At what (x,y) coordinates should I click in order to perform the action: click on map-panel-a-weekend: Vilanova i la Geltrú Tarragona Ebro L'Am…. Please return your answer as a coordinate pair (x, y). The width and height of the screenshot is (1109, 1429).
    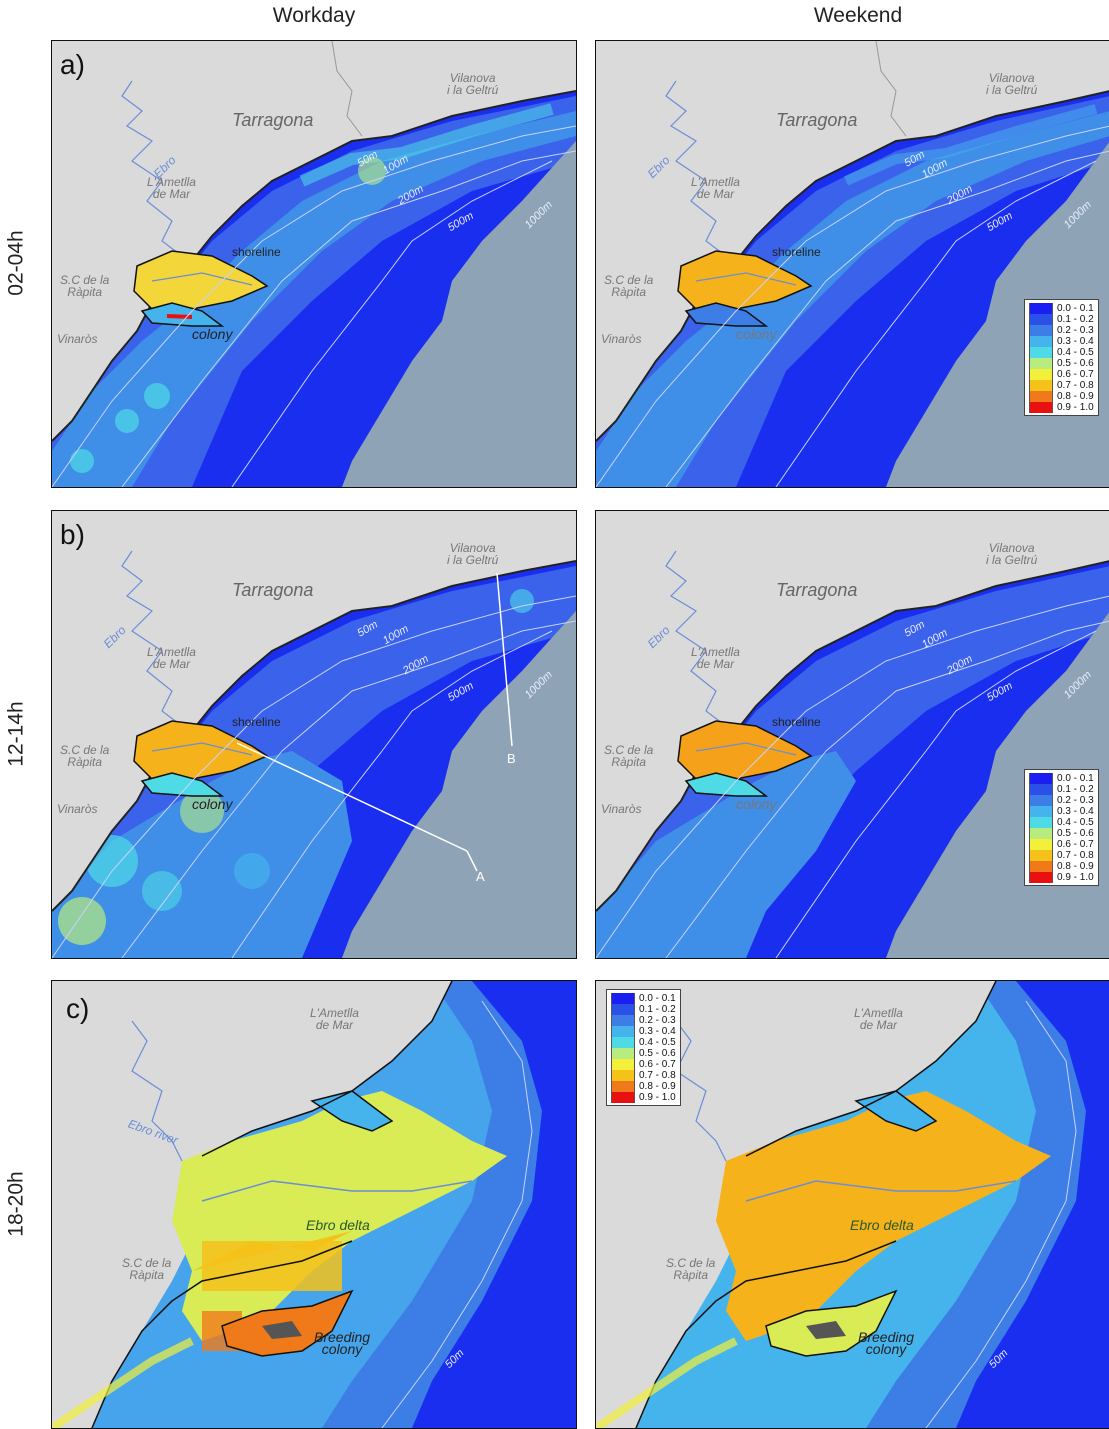
    Looking at the image, I should click on (852, 264).